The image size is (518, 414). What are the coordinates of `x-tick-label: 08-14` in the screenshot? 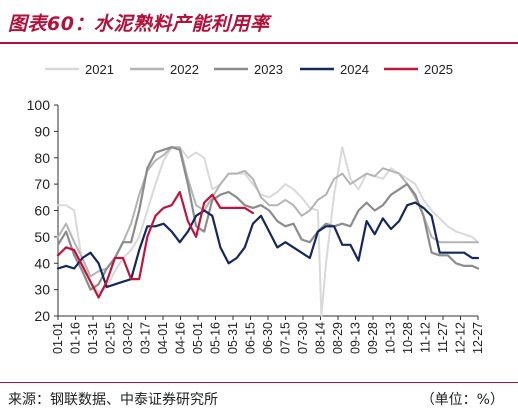 It's located at (321, 338).